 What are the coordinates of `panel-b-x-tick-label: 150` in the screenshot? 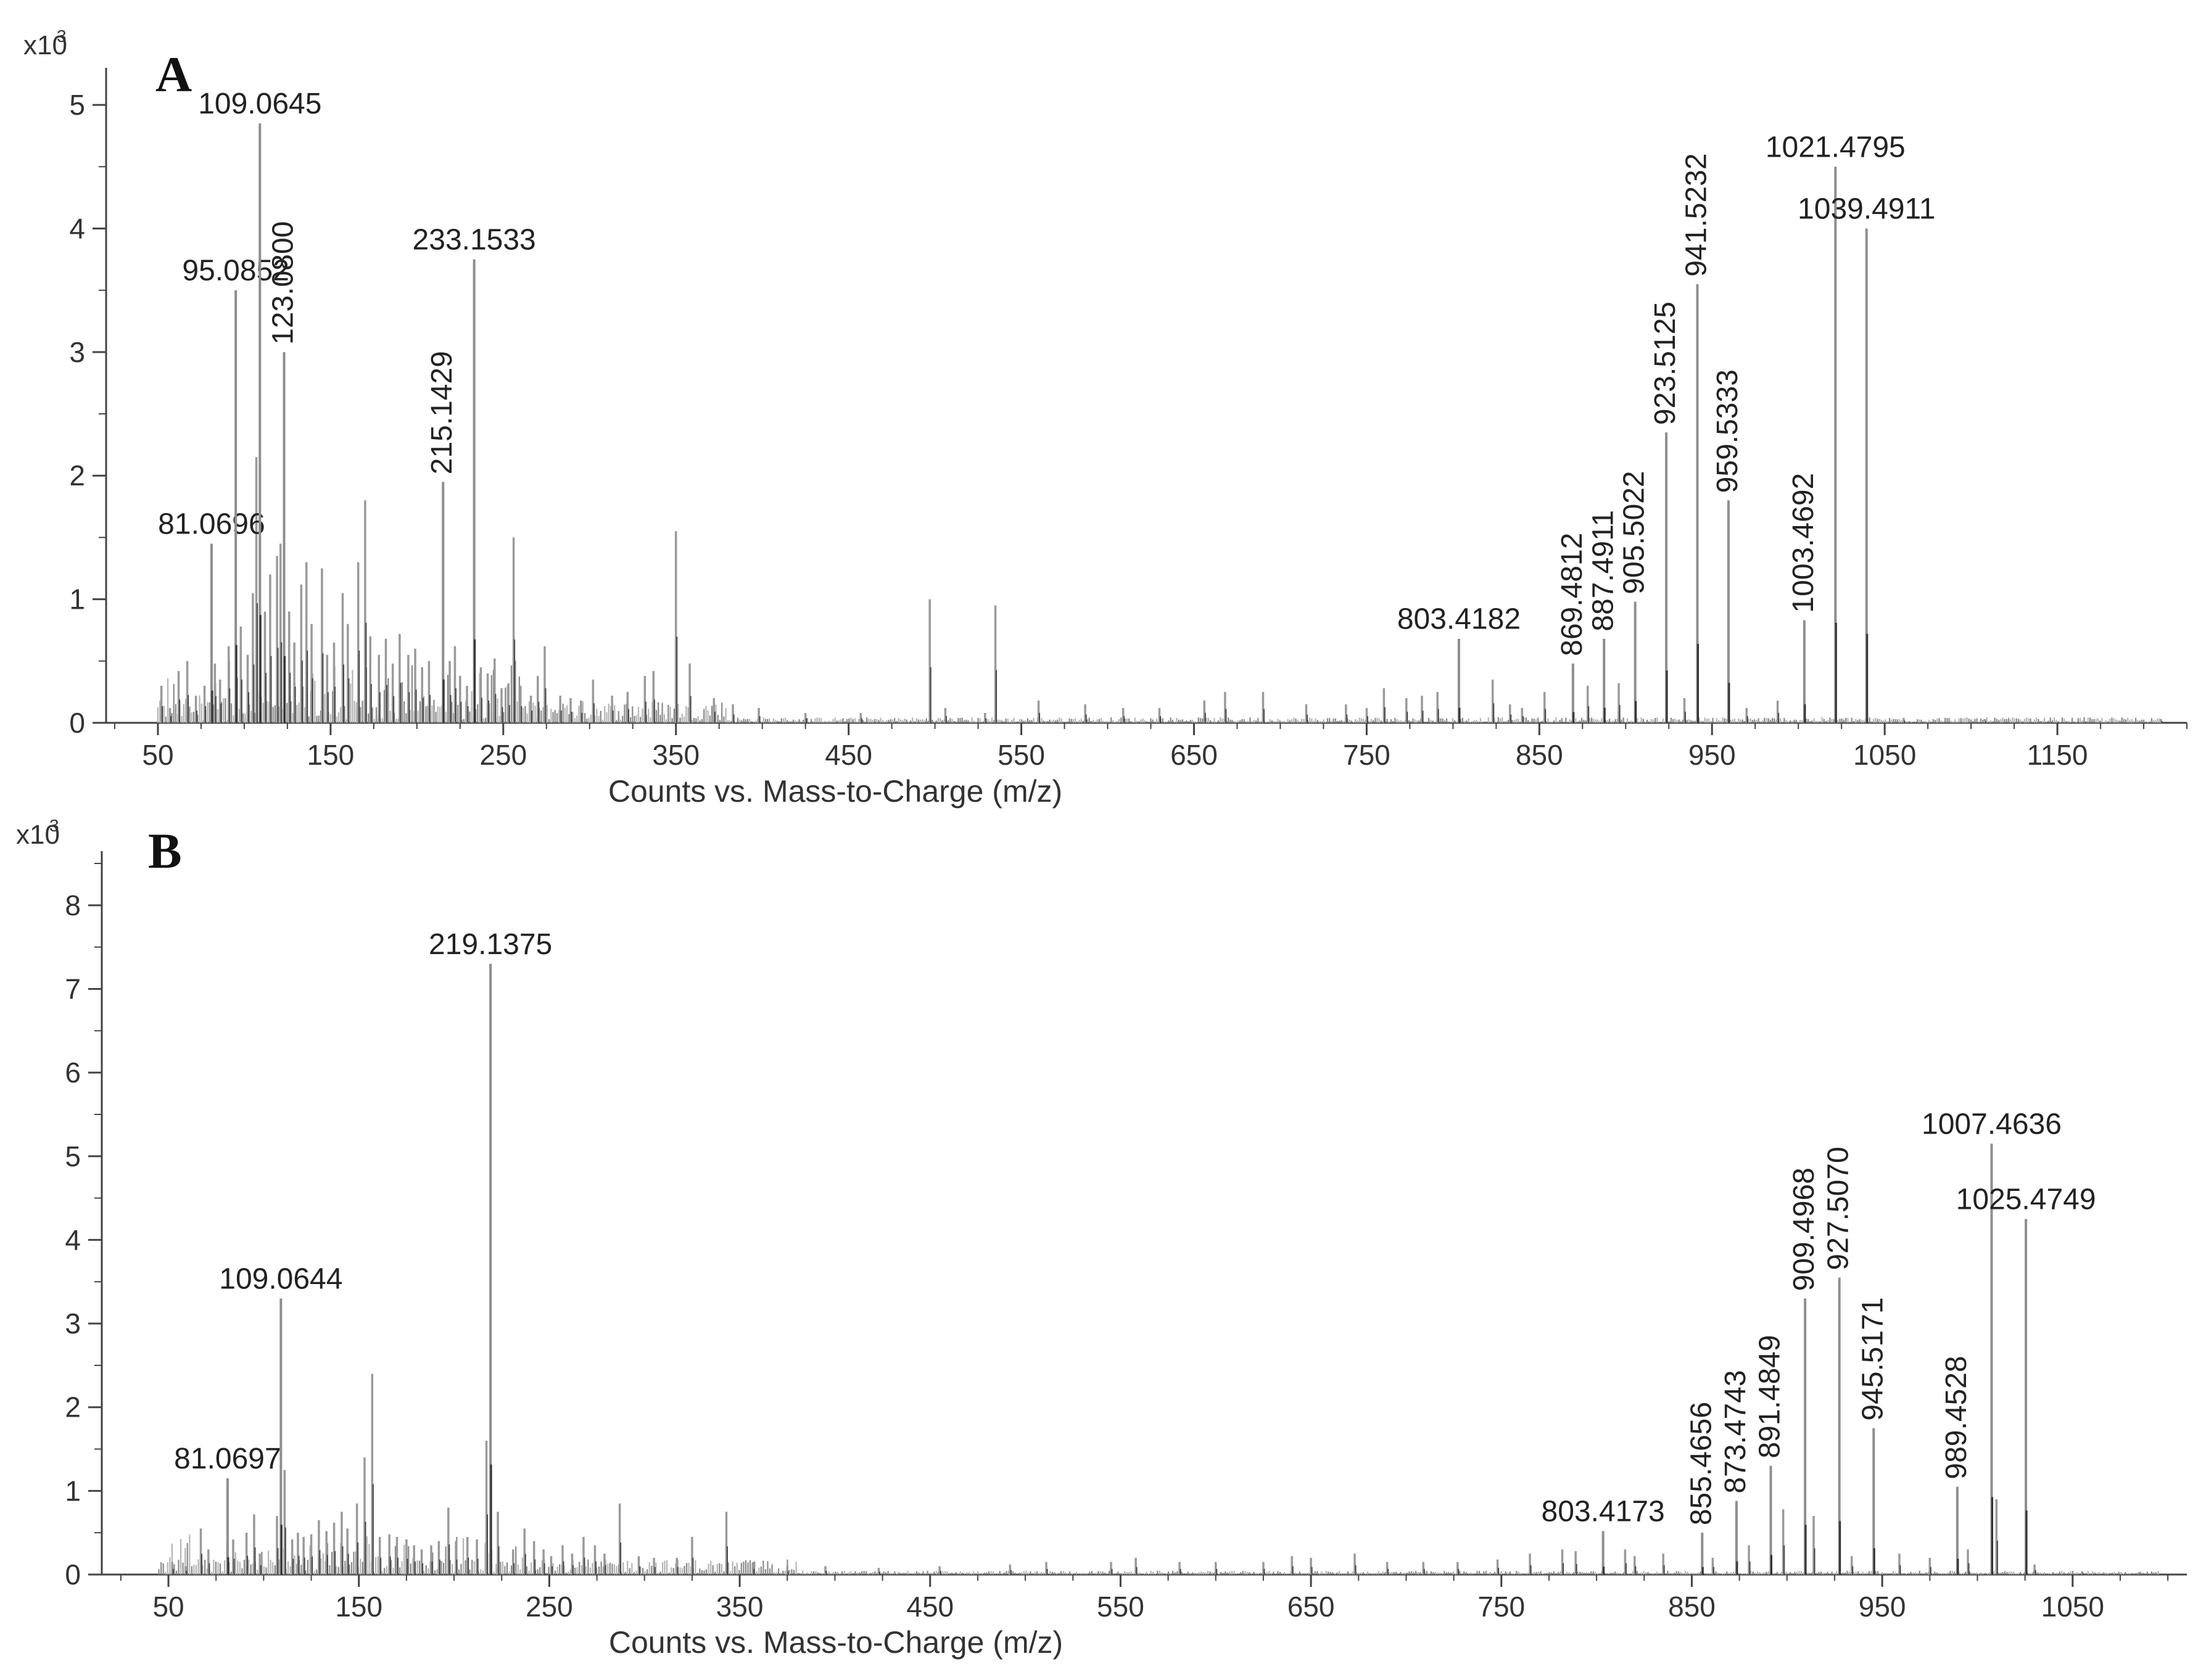 It's located at (358, 1607).